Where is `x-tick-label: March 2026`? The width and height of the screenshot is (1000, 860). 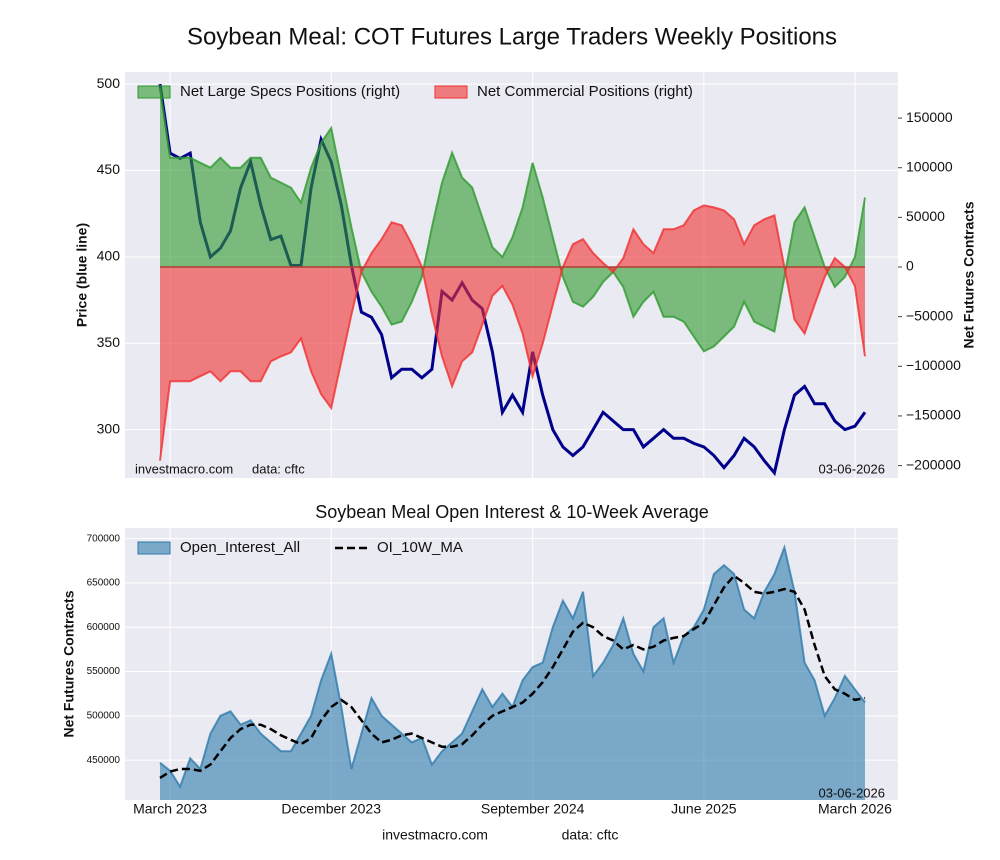 x-tick-label: March 2026 is located at coordinates (855, 809).